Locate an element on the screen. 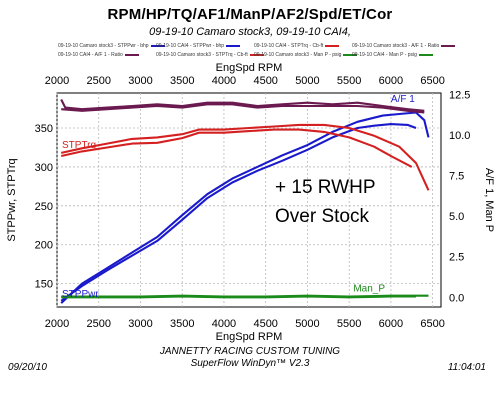 The height and width of the screenshot is (412, 500). legend-entry: 09-19-10 Camaro stock3 - A/F 1 - Ratio is located at coordinates (404, 46).